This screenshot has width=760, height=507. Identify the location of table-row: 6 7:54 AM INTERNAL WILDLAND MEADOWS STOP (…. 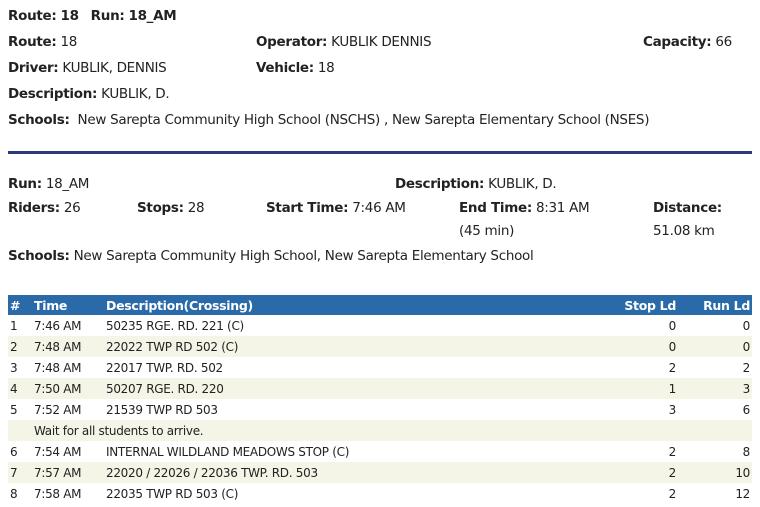
(380, 451).